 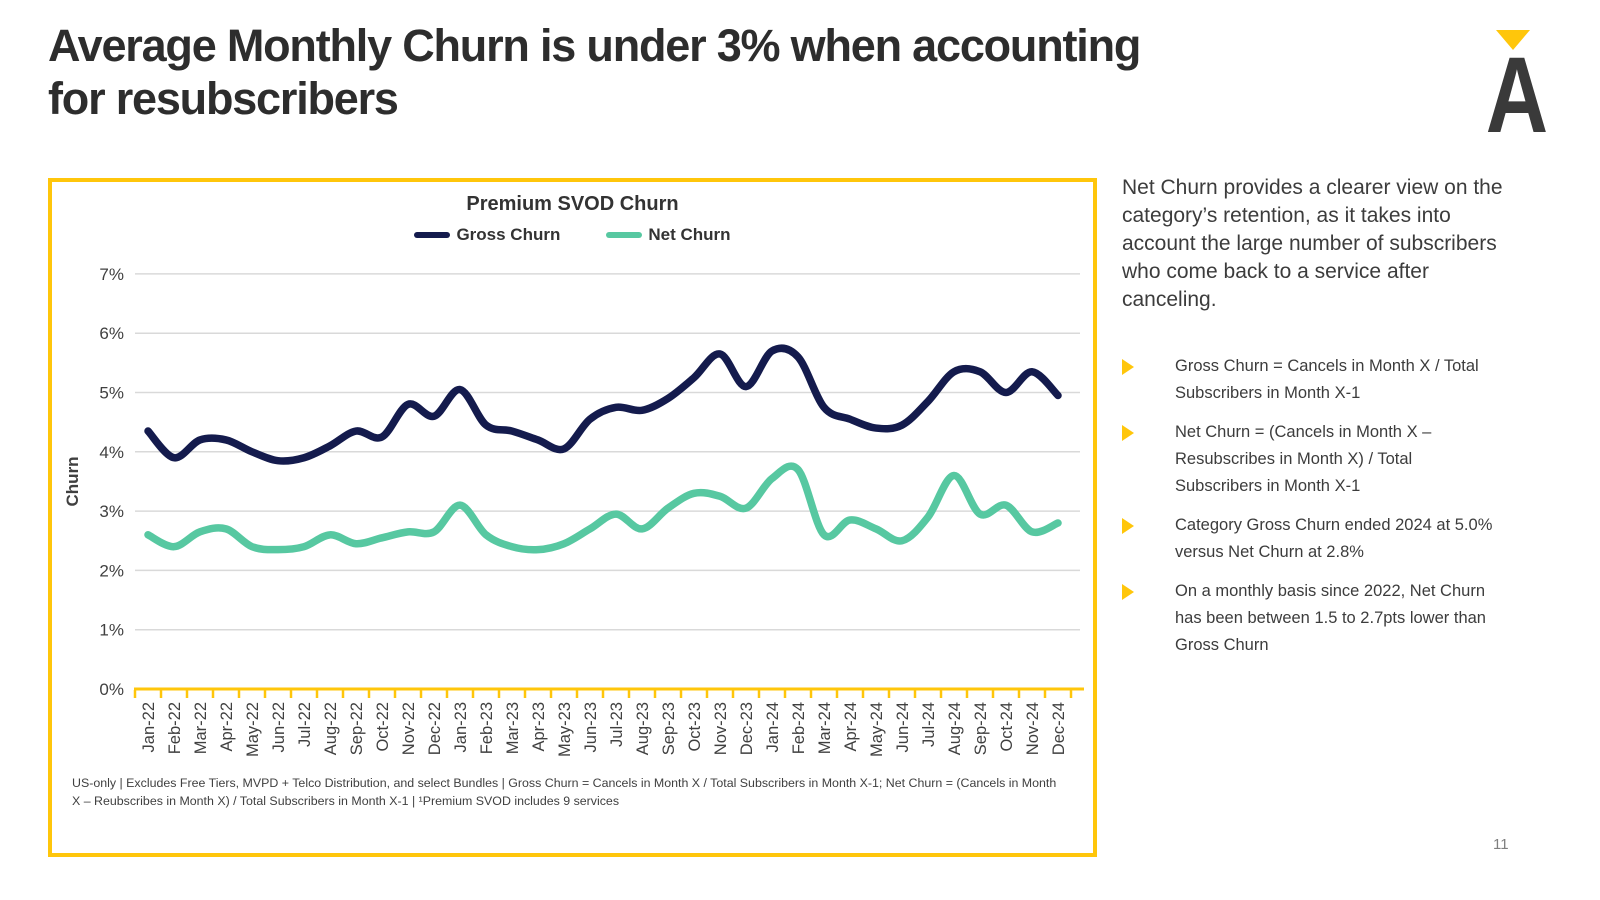 What do you see at coordinates (149, 727) in the screenshot?
I see `svg-text: Jan-22` at bounding box center [149, 727].